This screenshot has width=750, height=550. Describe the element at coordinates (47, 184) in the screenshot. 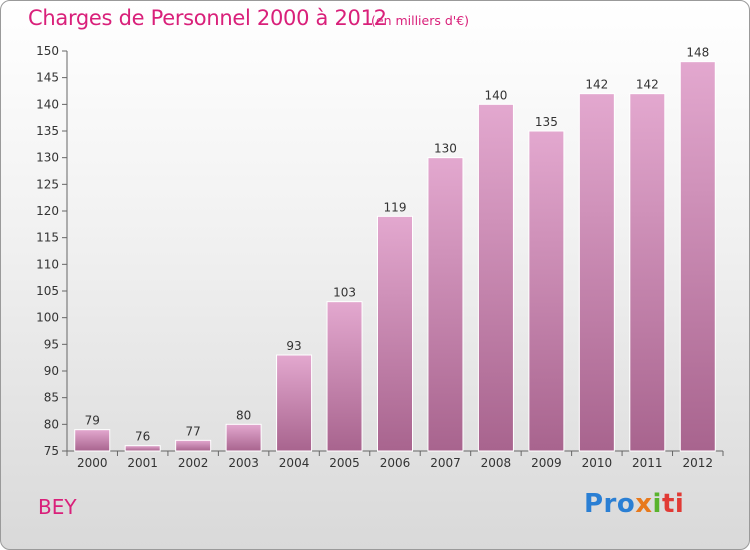

I see `y-tick-label: 125` at that location.